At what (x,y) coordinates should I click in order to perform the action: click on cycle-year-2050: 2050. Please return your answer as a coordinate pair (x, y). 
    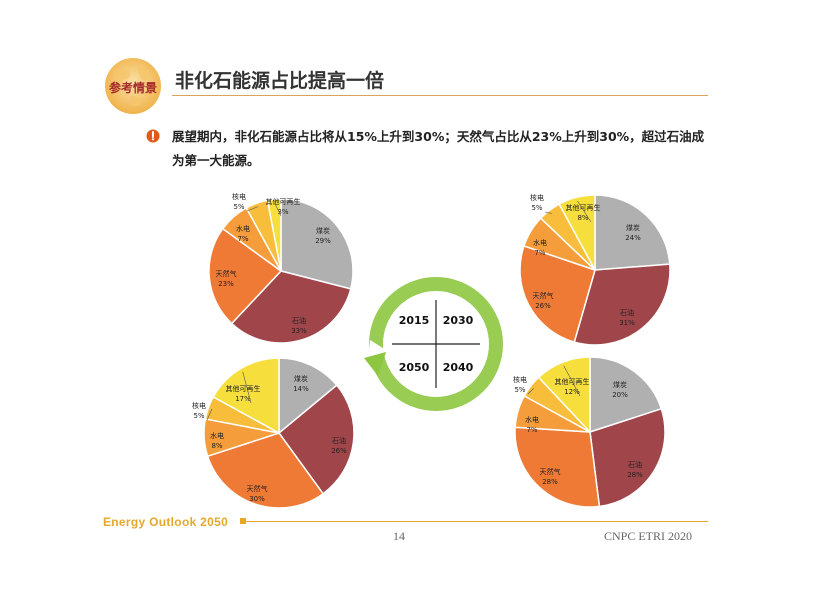
    Looking at the image, I should click on (414, 367).